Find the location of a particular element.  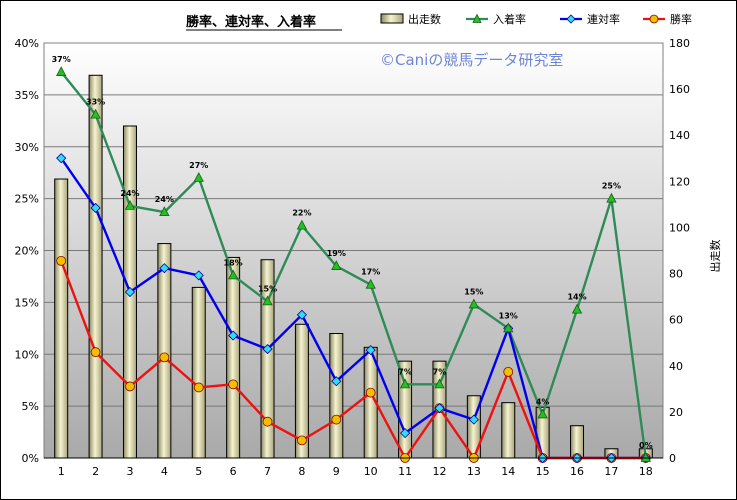

legend-marker is located at coordinates (654, 19).